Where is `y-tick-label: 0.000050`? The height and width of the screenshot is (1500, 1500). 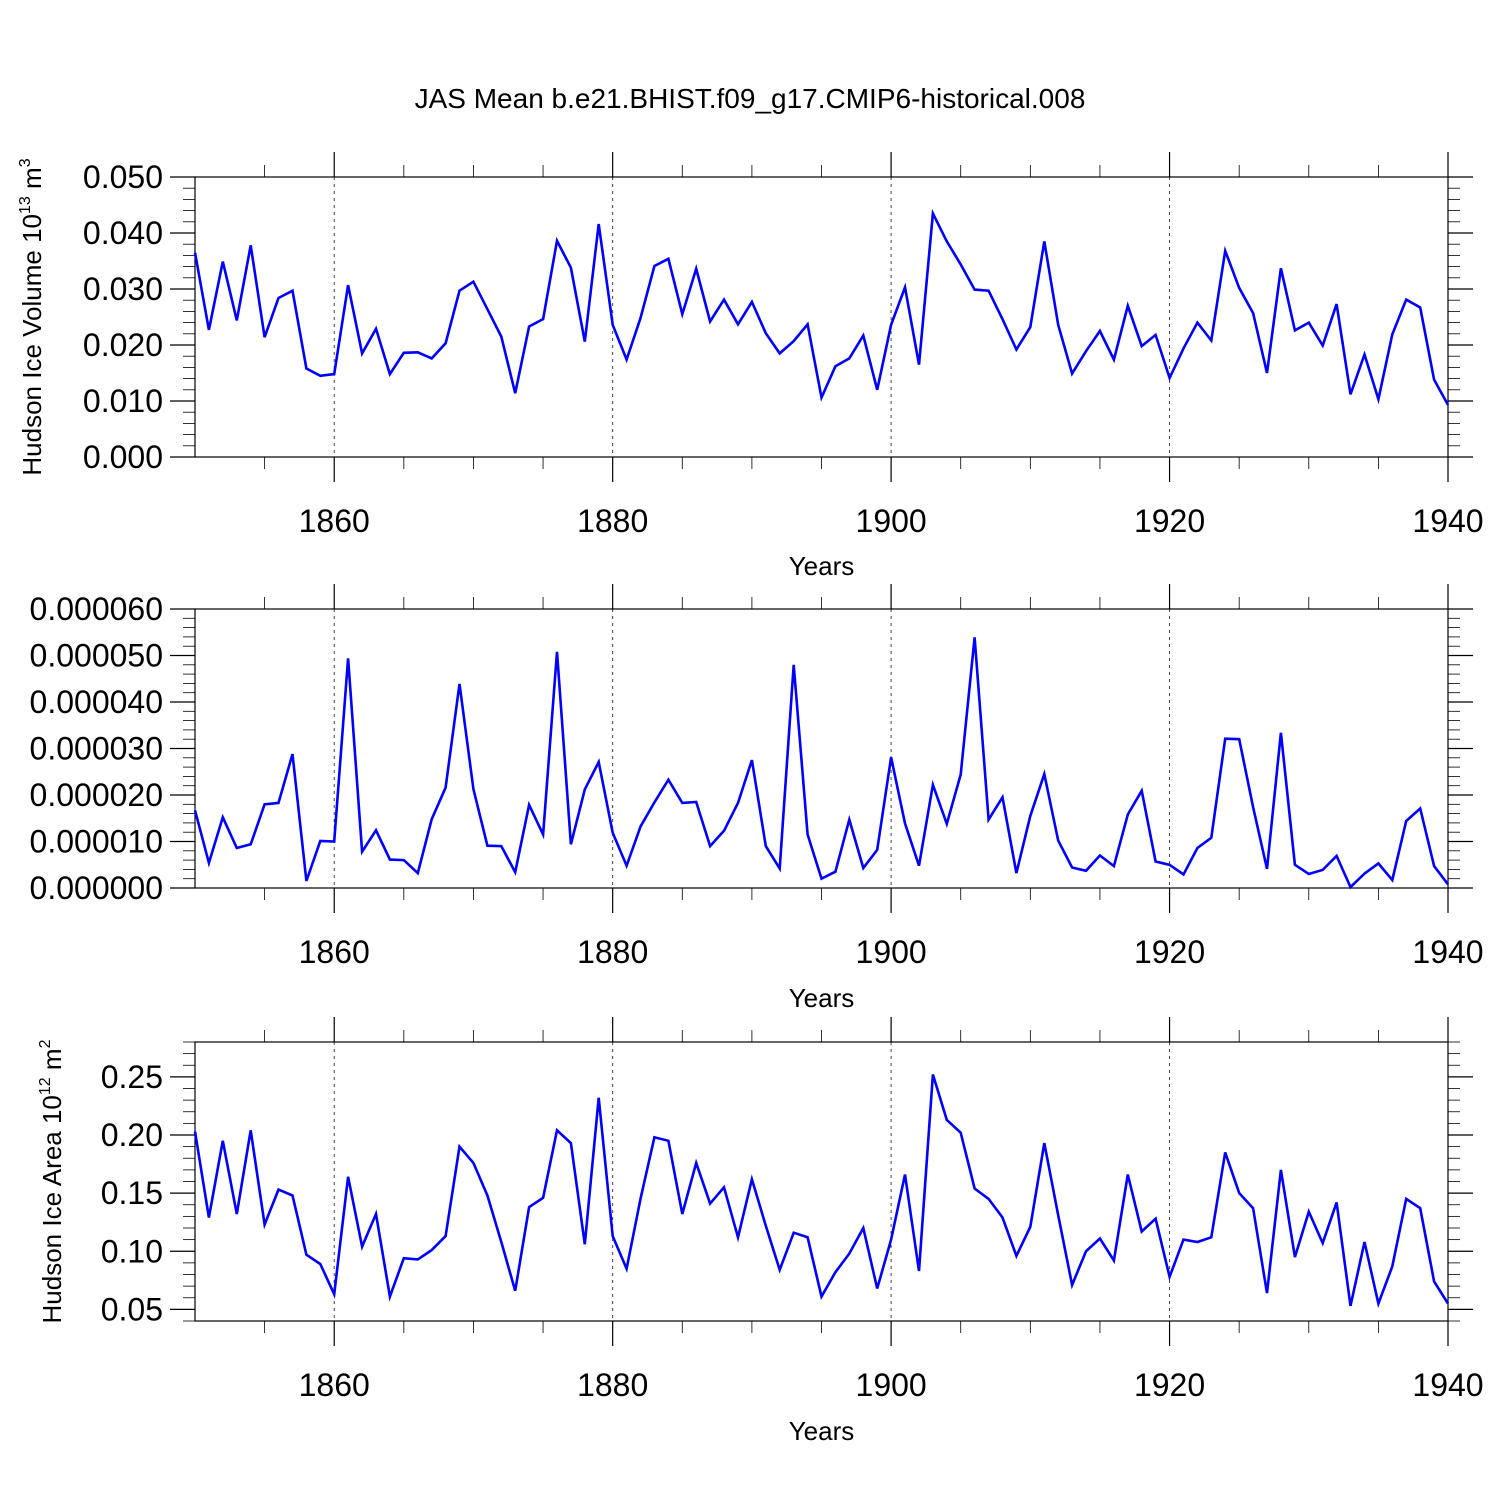
y-tick-label: 0.000050 is located at coordinates (96, 656).